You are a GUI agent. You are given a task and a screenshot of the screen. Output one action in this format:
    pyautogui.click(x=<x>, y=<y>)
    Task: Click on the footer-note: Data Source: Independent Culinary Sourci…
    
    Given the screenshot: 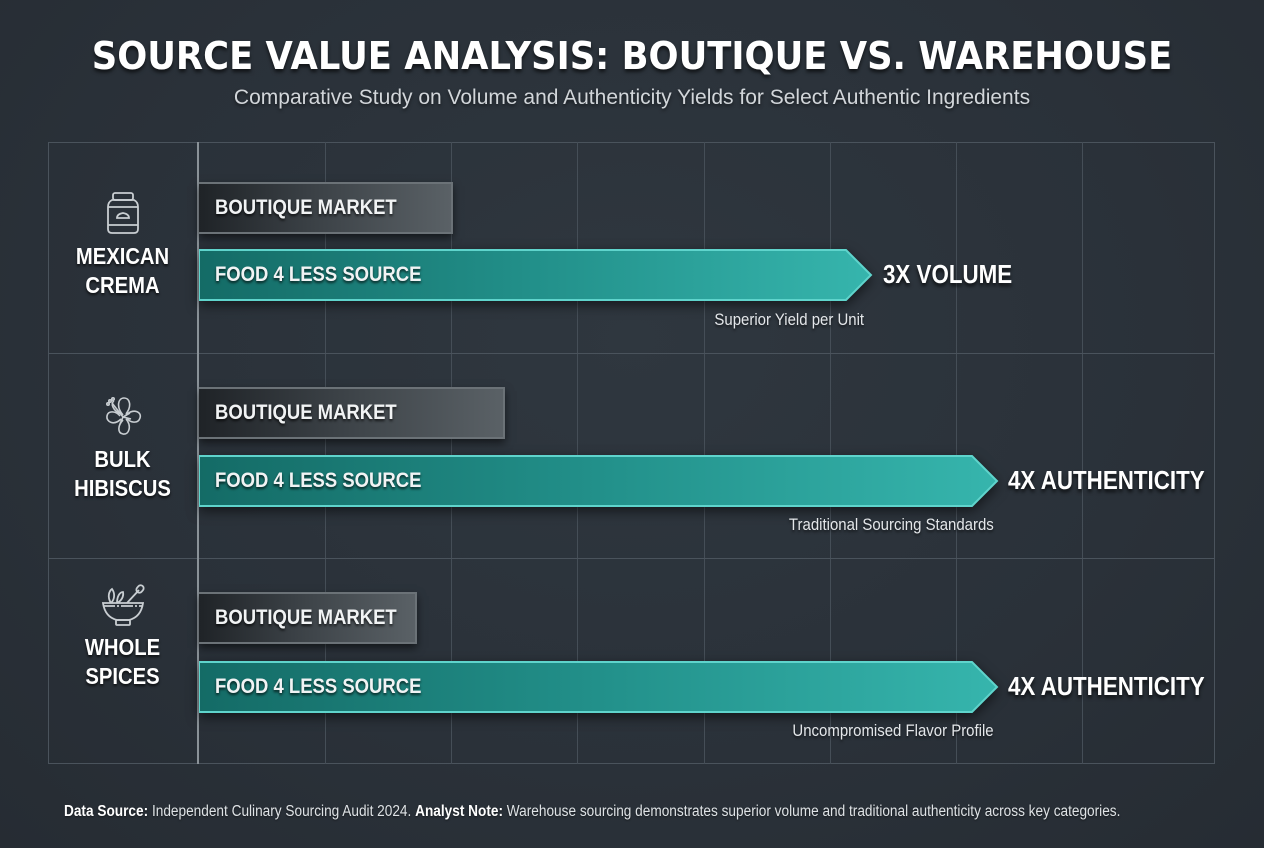 What is the action you would take?
    pyautogui.click(x=592, y=812)
    